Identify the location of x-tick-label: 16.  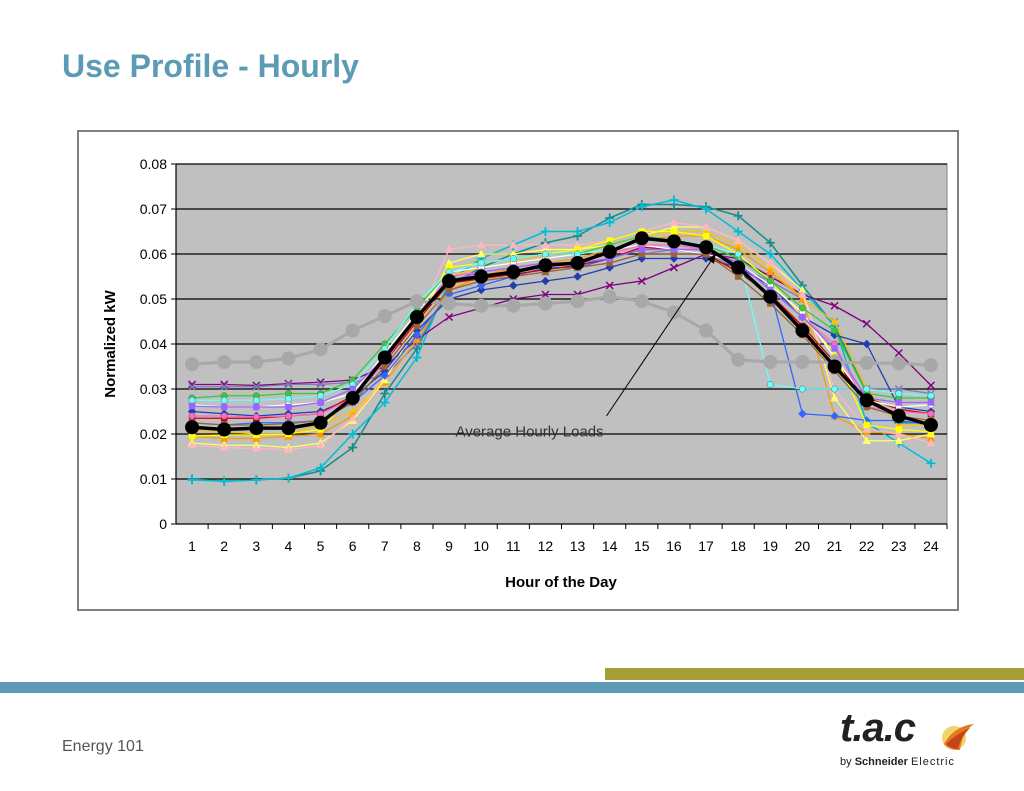
(674, 546).